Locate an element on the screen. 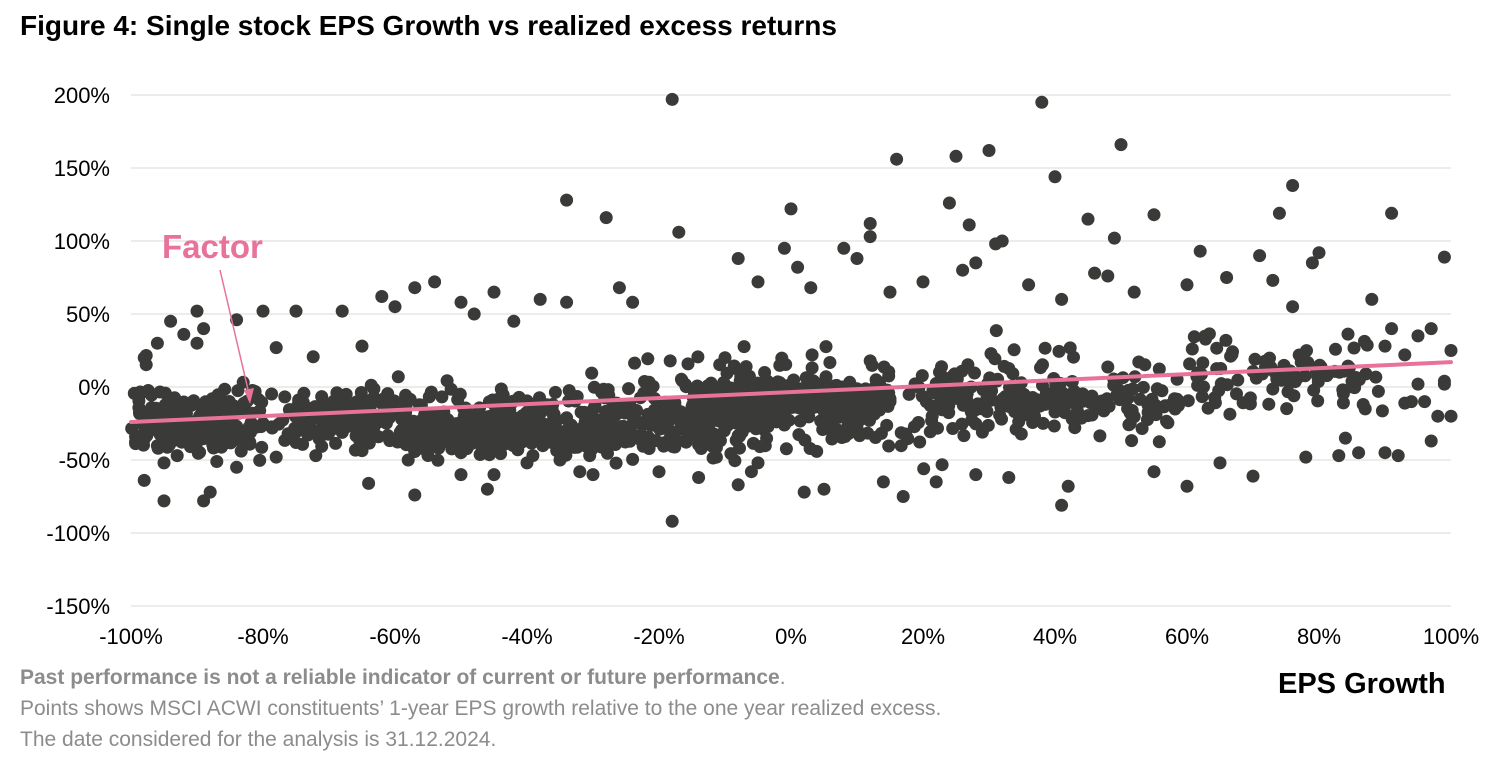  x-tick-label: 0% is located at coordinates (791, 636).